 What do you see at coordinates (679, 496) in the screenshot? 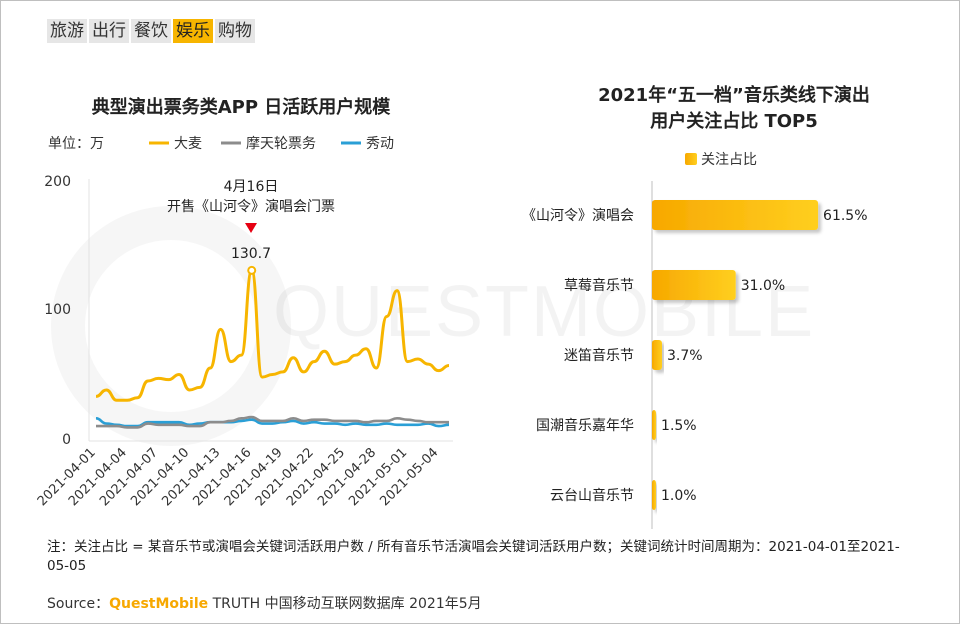
I see `bar-value-label: 1.0%` at bounding box center [679, 496].